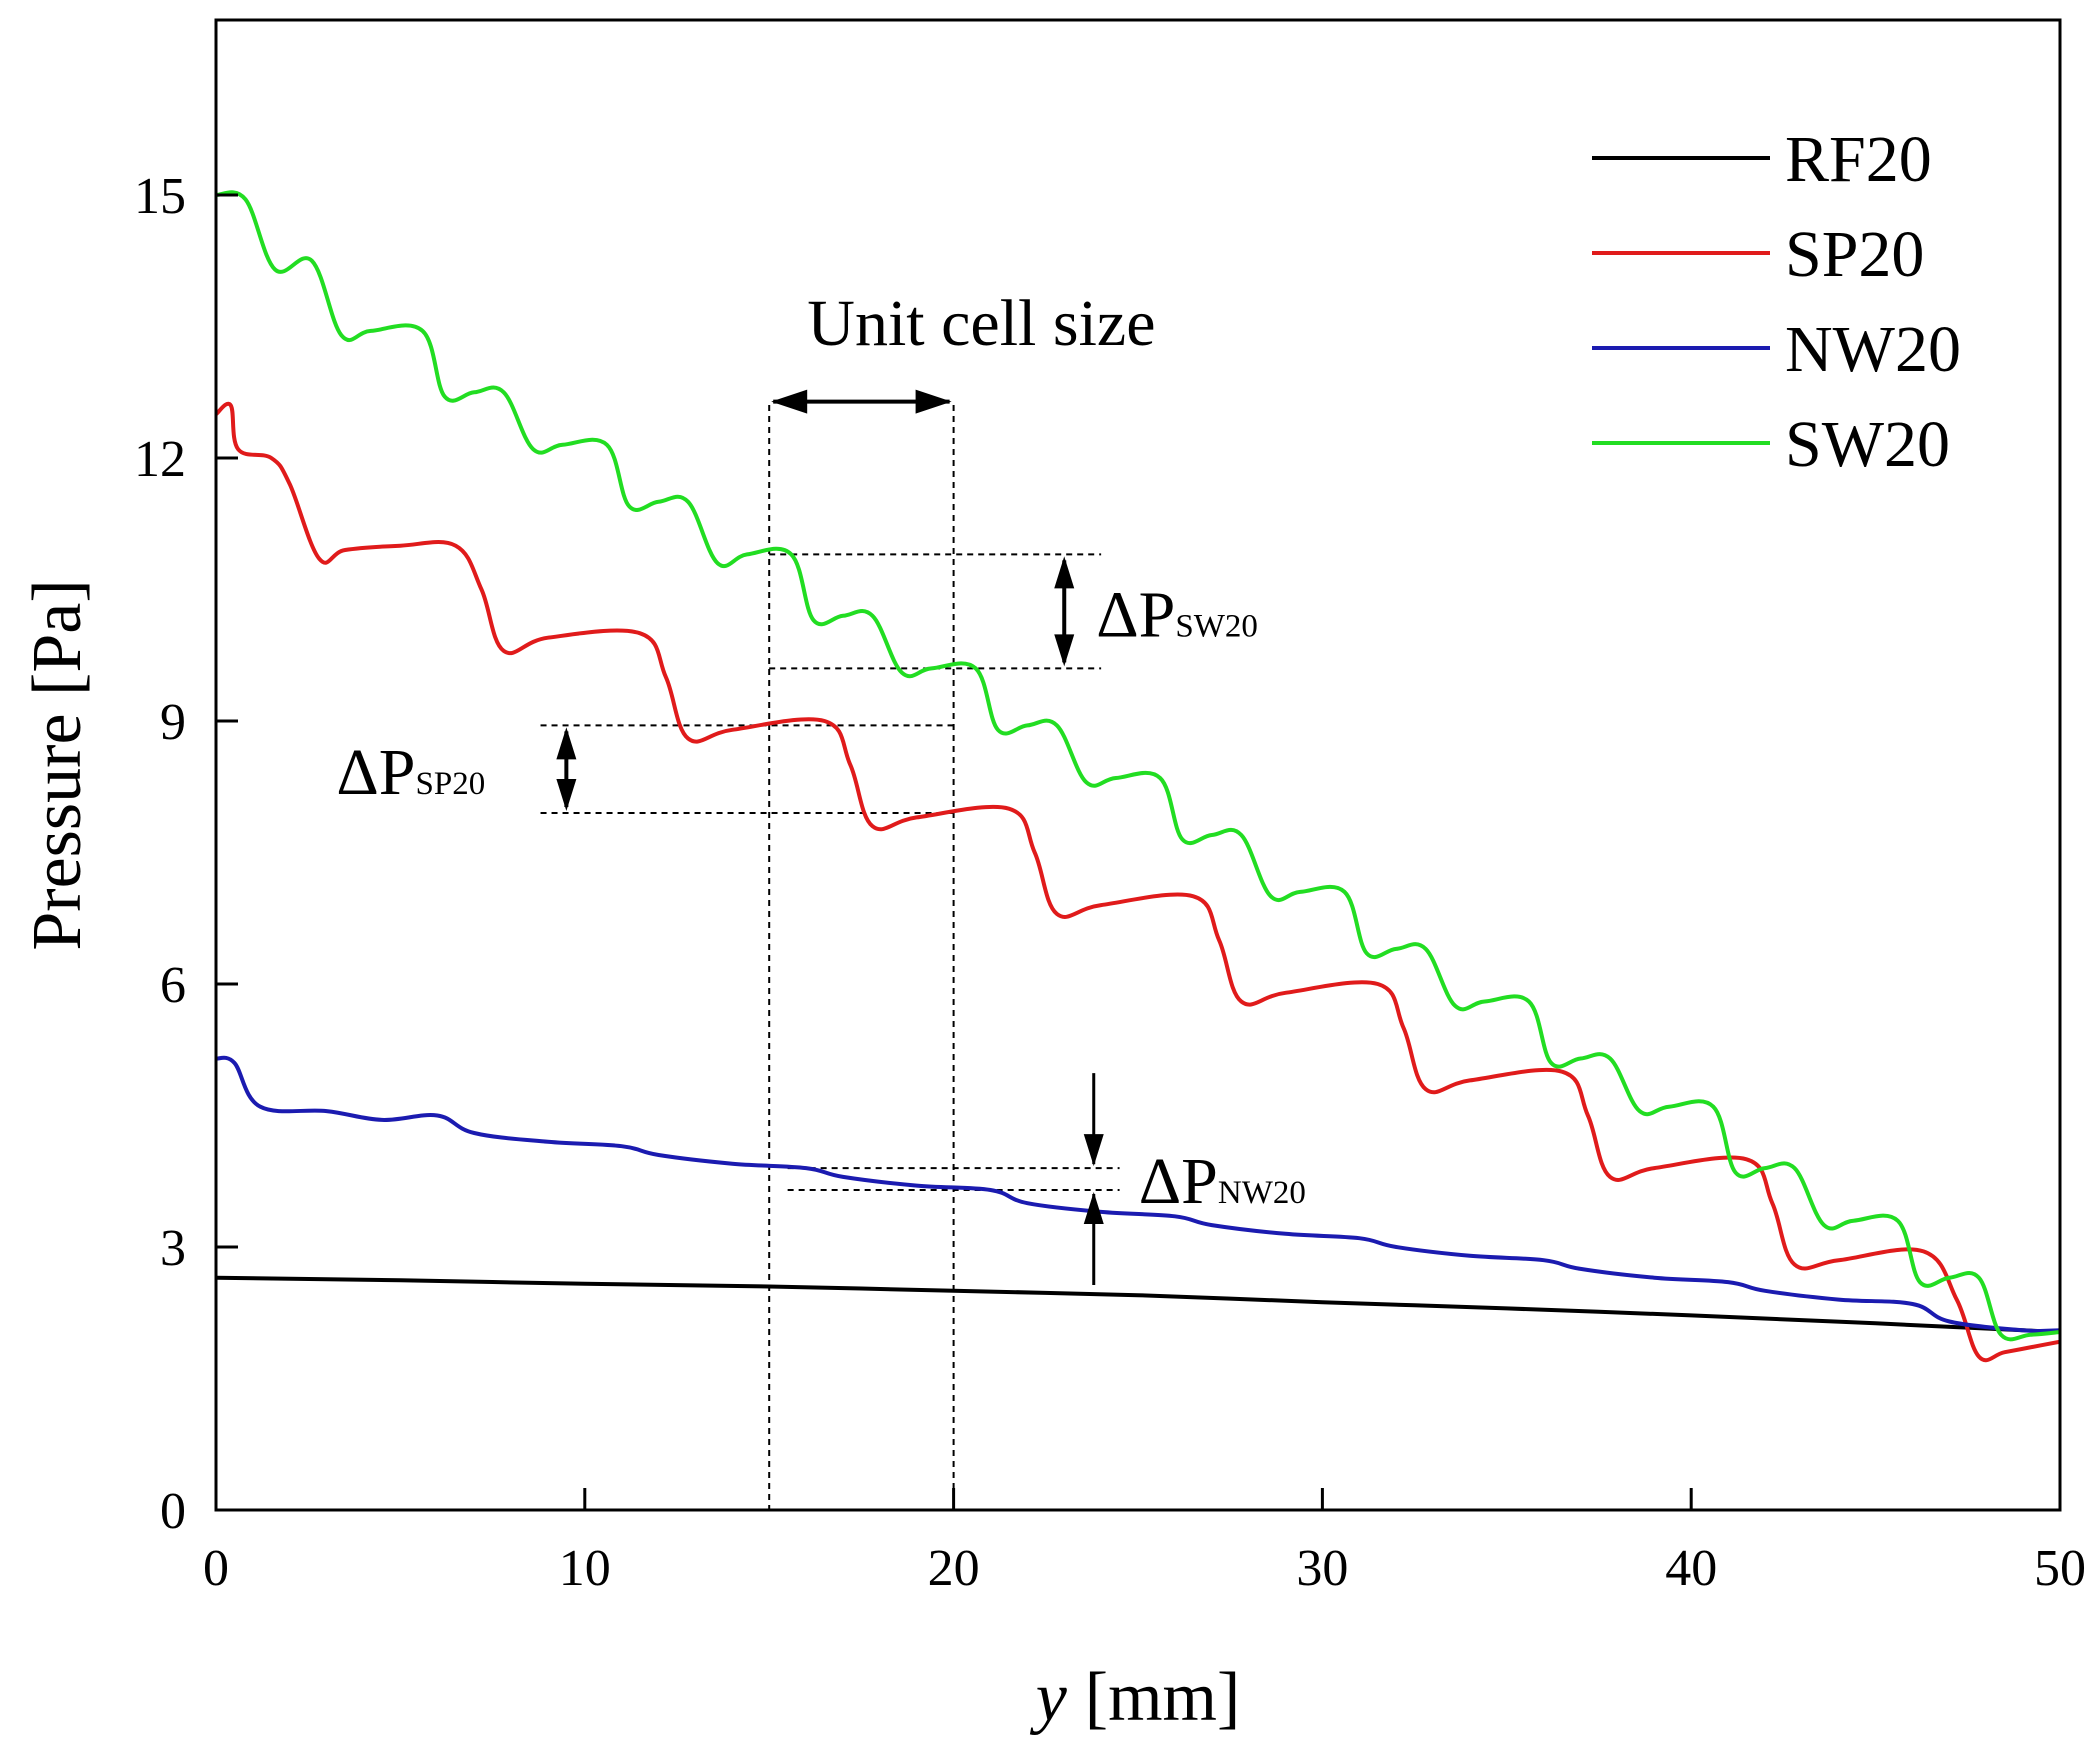 The width and height of the screenshot is (2099, 1757). What do you see at coordinates (160, 196) in the screenshot?
I see `y-tick-label: 15` at bounding box center [160, 196].